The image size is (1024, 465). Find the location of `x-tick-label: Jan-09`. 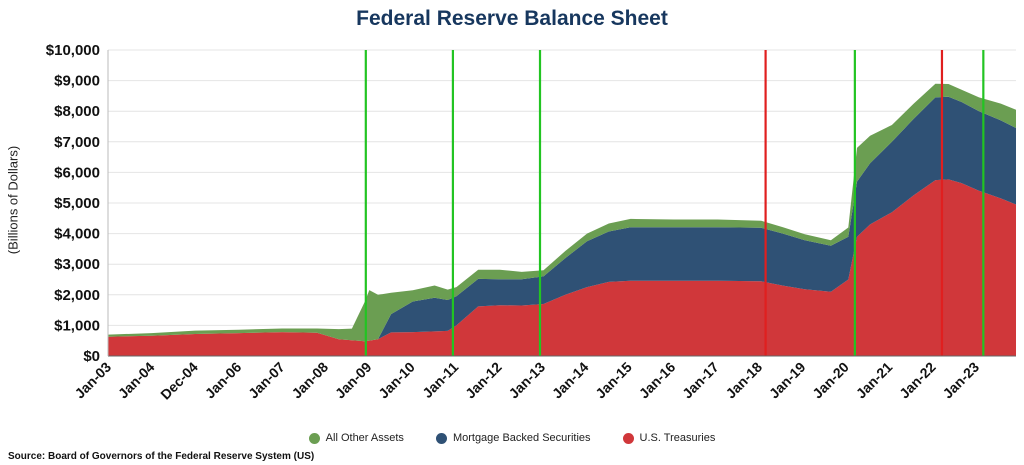

x-tick-label: Jan-09 is located at coordinates (353, 380).